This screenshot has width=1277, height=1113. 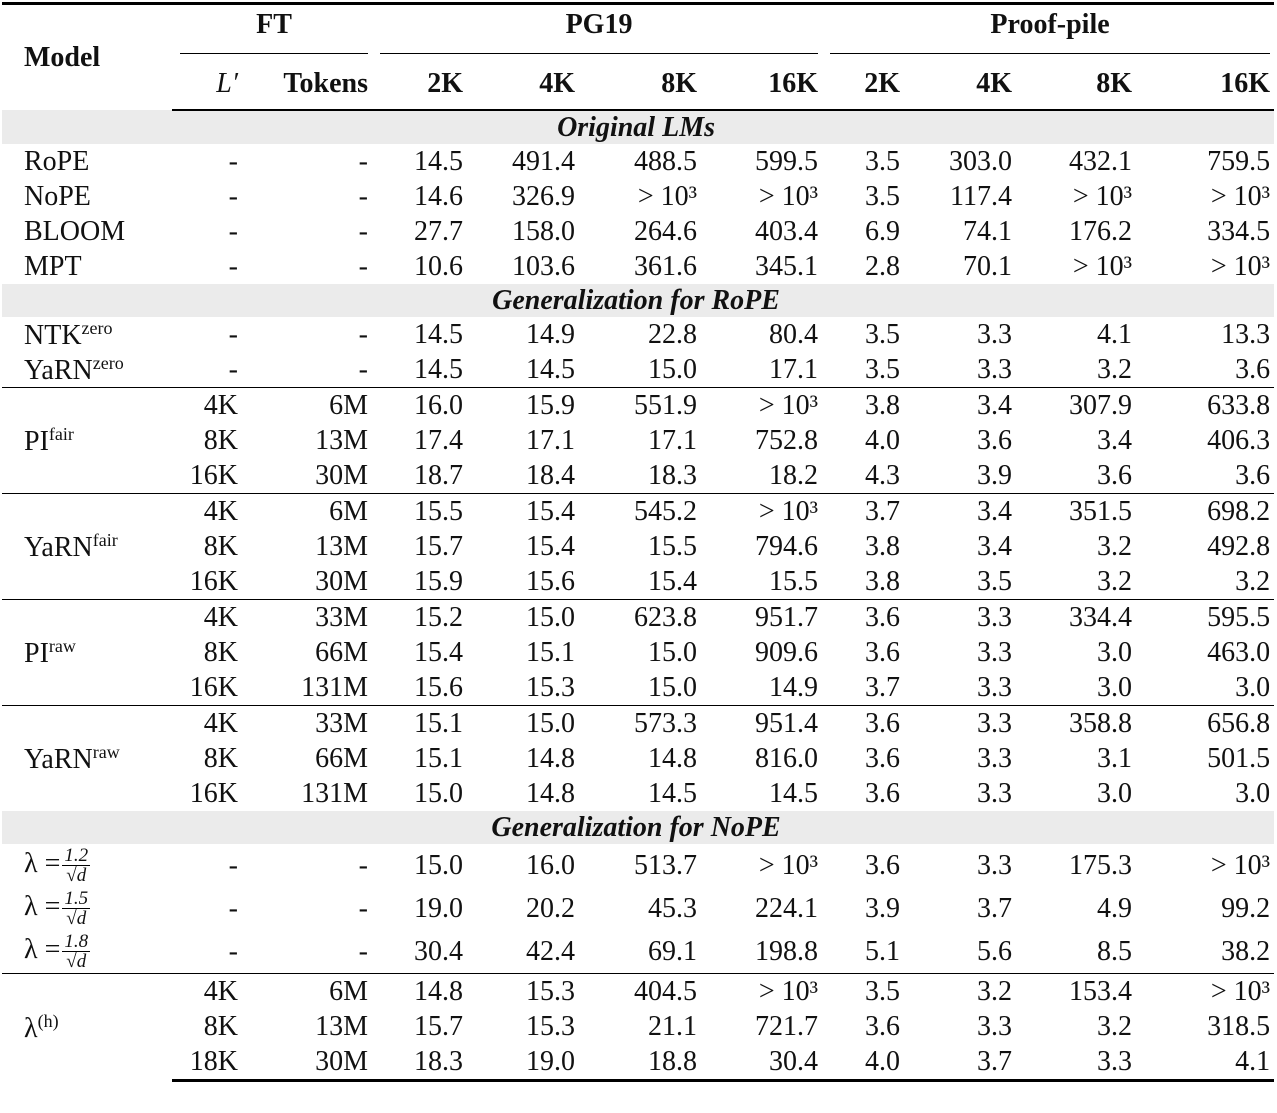 I want to click on value-cell: 8.5, so click(x=1115, y=951).